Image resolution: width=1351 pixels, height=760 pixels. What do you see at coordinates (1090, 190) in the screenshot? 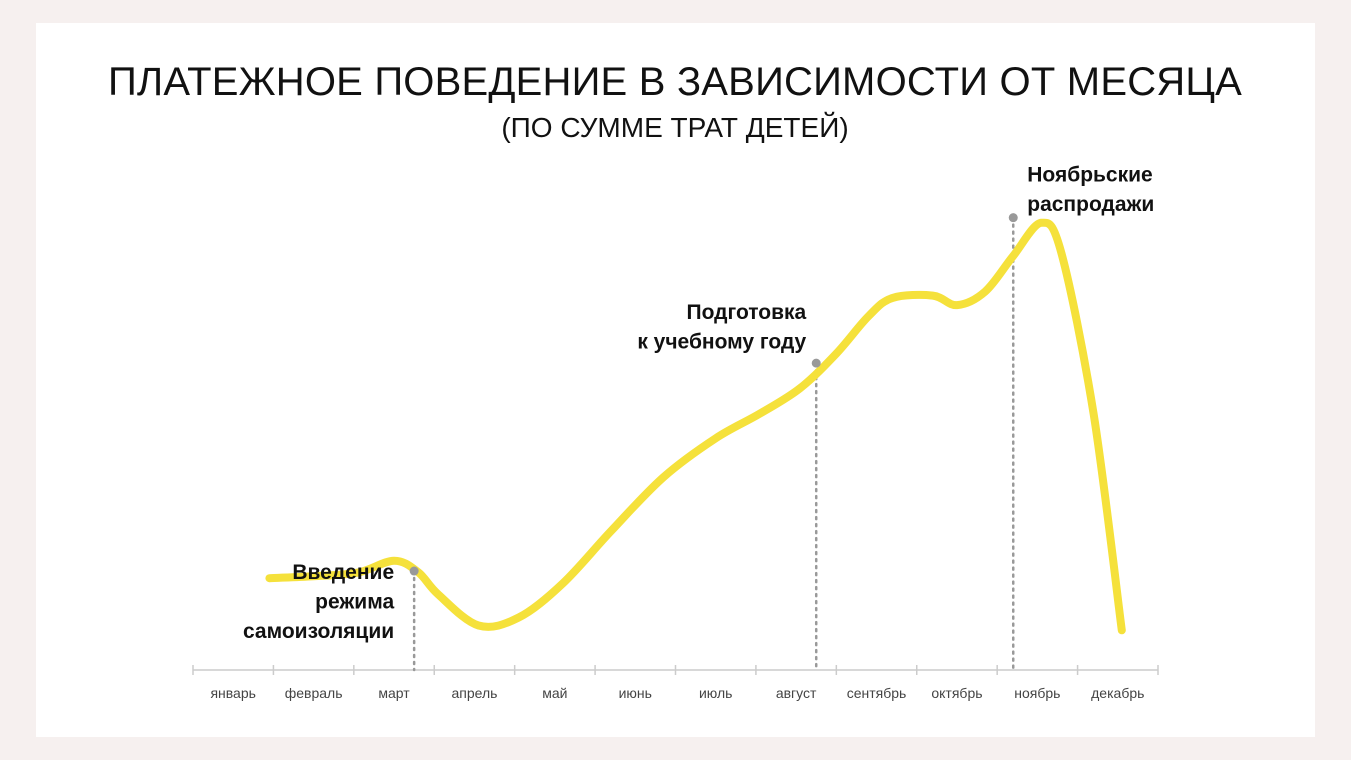
I see `annotation-label: Ноябрьские распродажи` at bounding box center [1090, 190].